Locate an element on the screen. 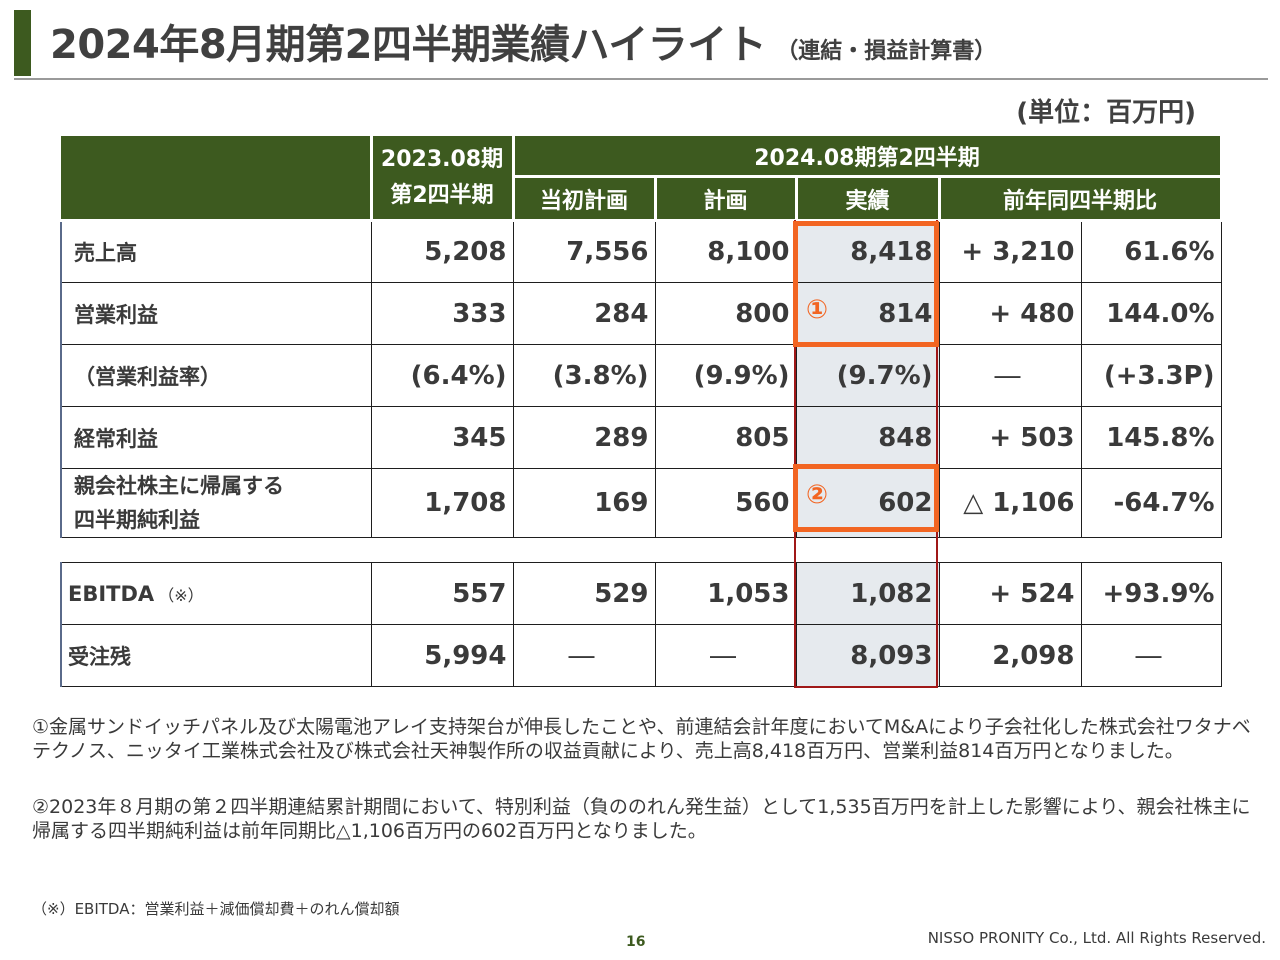  cell-yoy-pct: -64.7% is located at coordinates (1151, 503).